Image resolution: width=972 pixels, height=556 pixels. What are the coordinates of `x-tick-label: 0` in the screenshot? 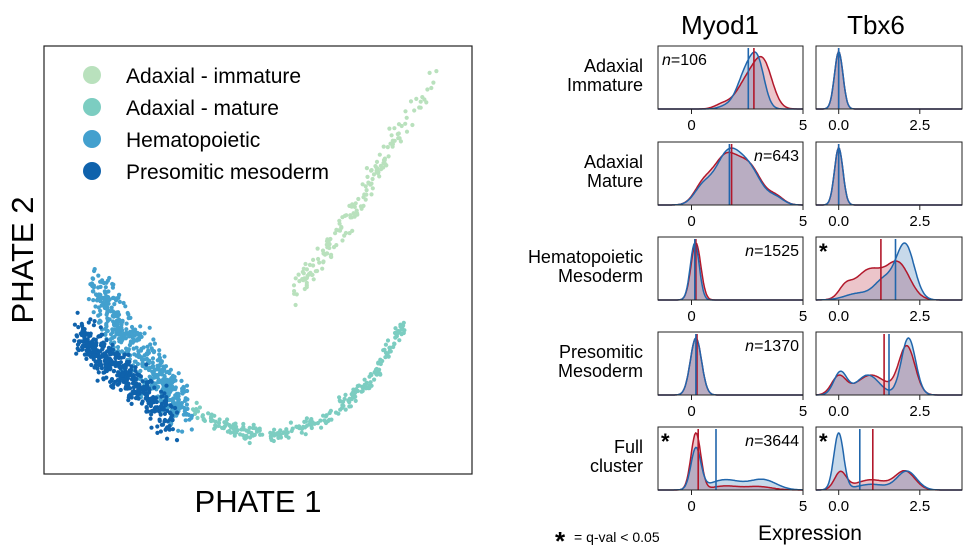 It's located at (691, 411).